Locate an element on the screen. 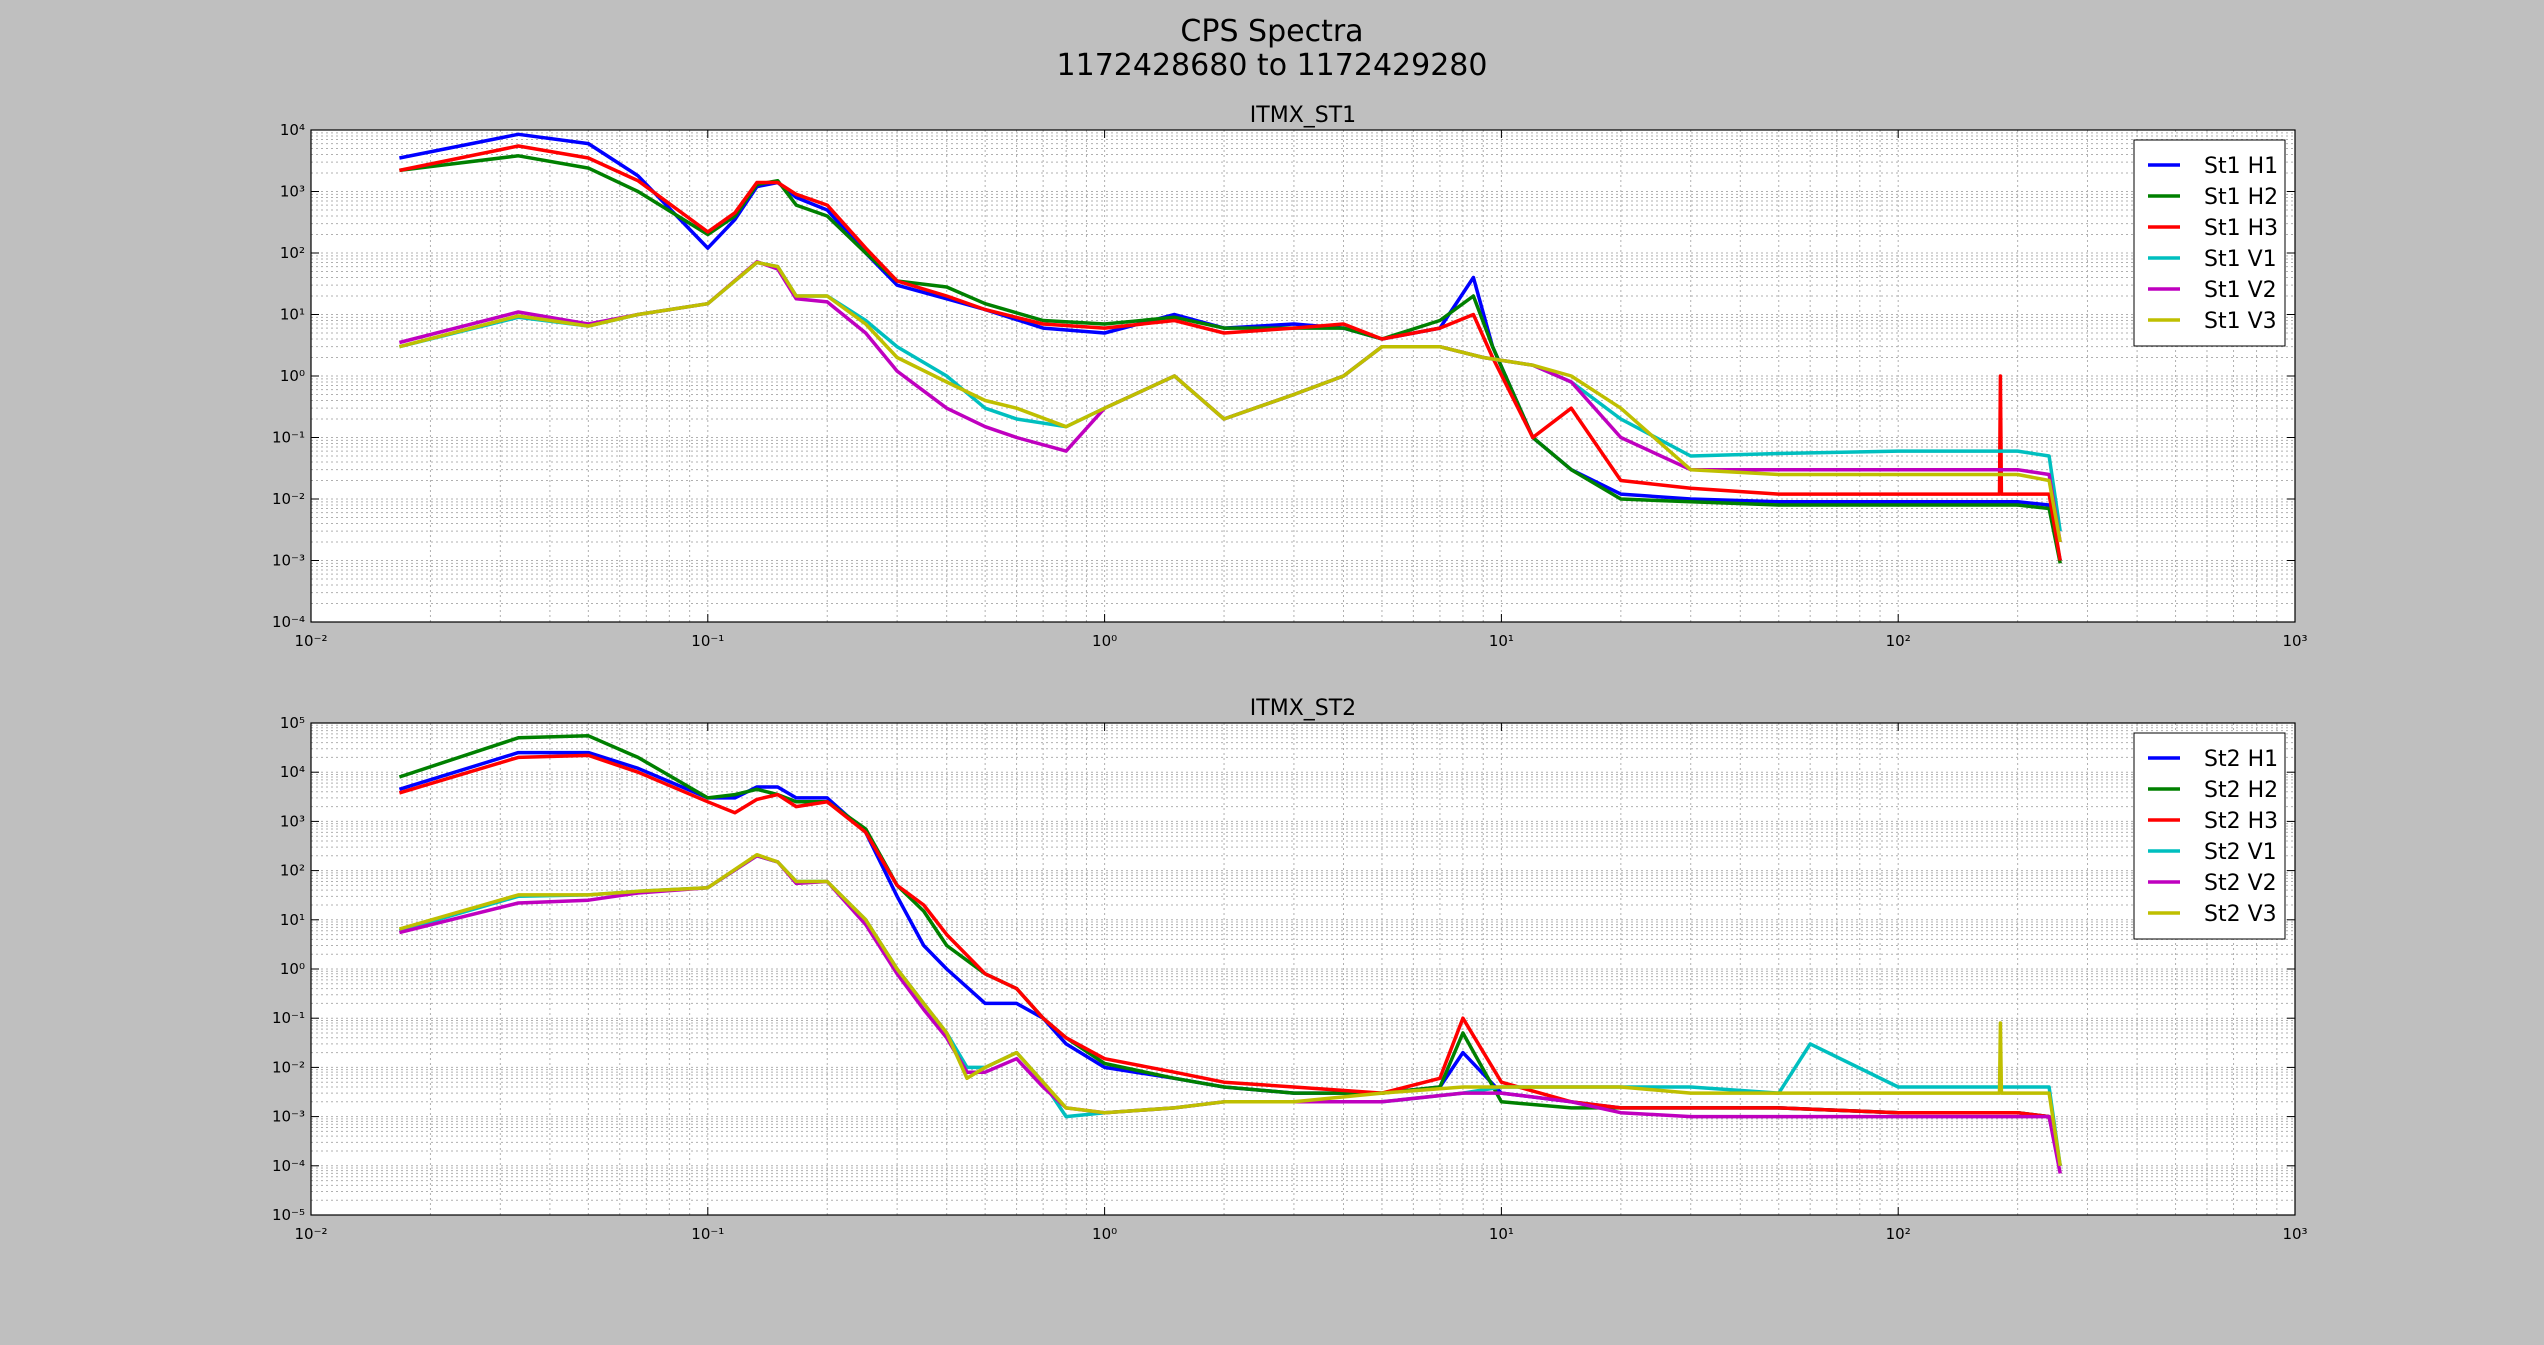 The height and width of the screenshot is (1345, 2544). figure-title-line1: CPS Spectra is located at coordinates (1272, 31).